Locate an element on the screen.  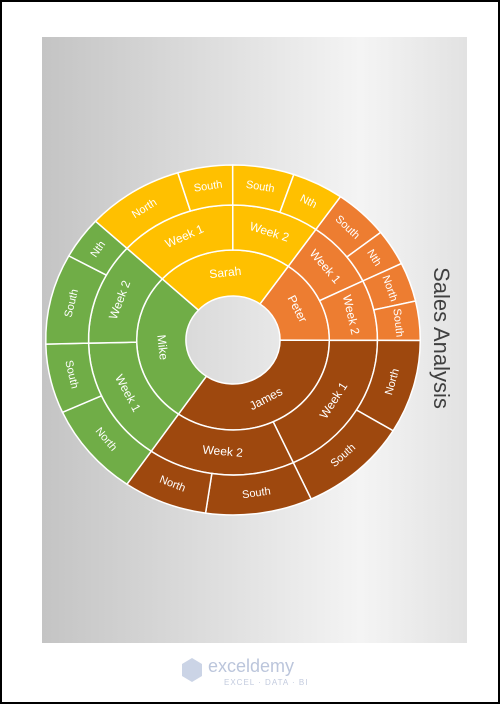
person-label: Mike is located at coordinates (162, 347).